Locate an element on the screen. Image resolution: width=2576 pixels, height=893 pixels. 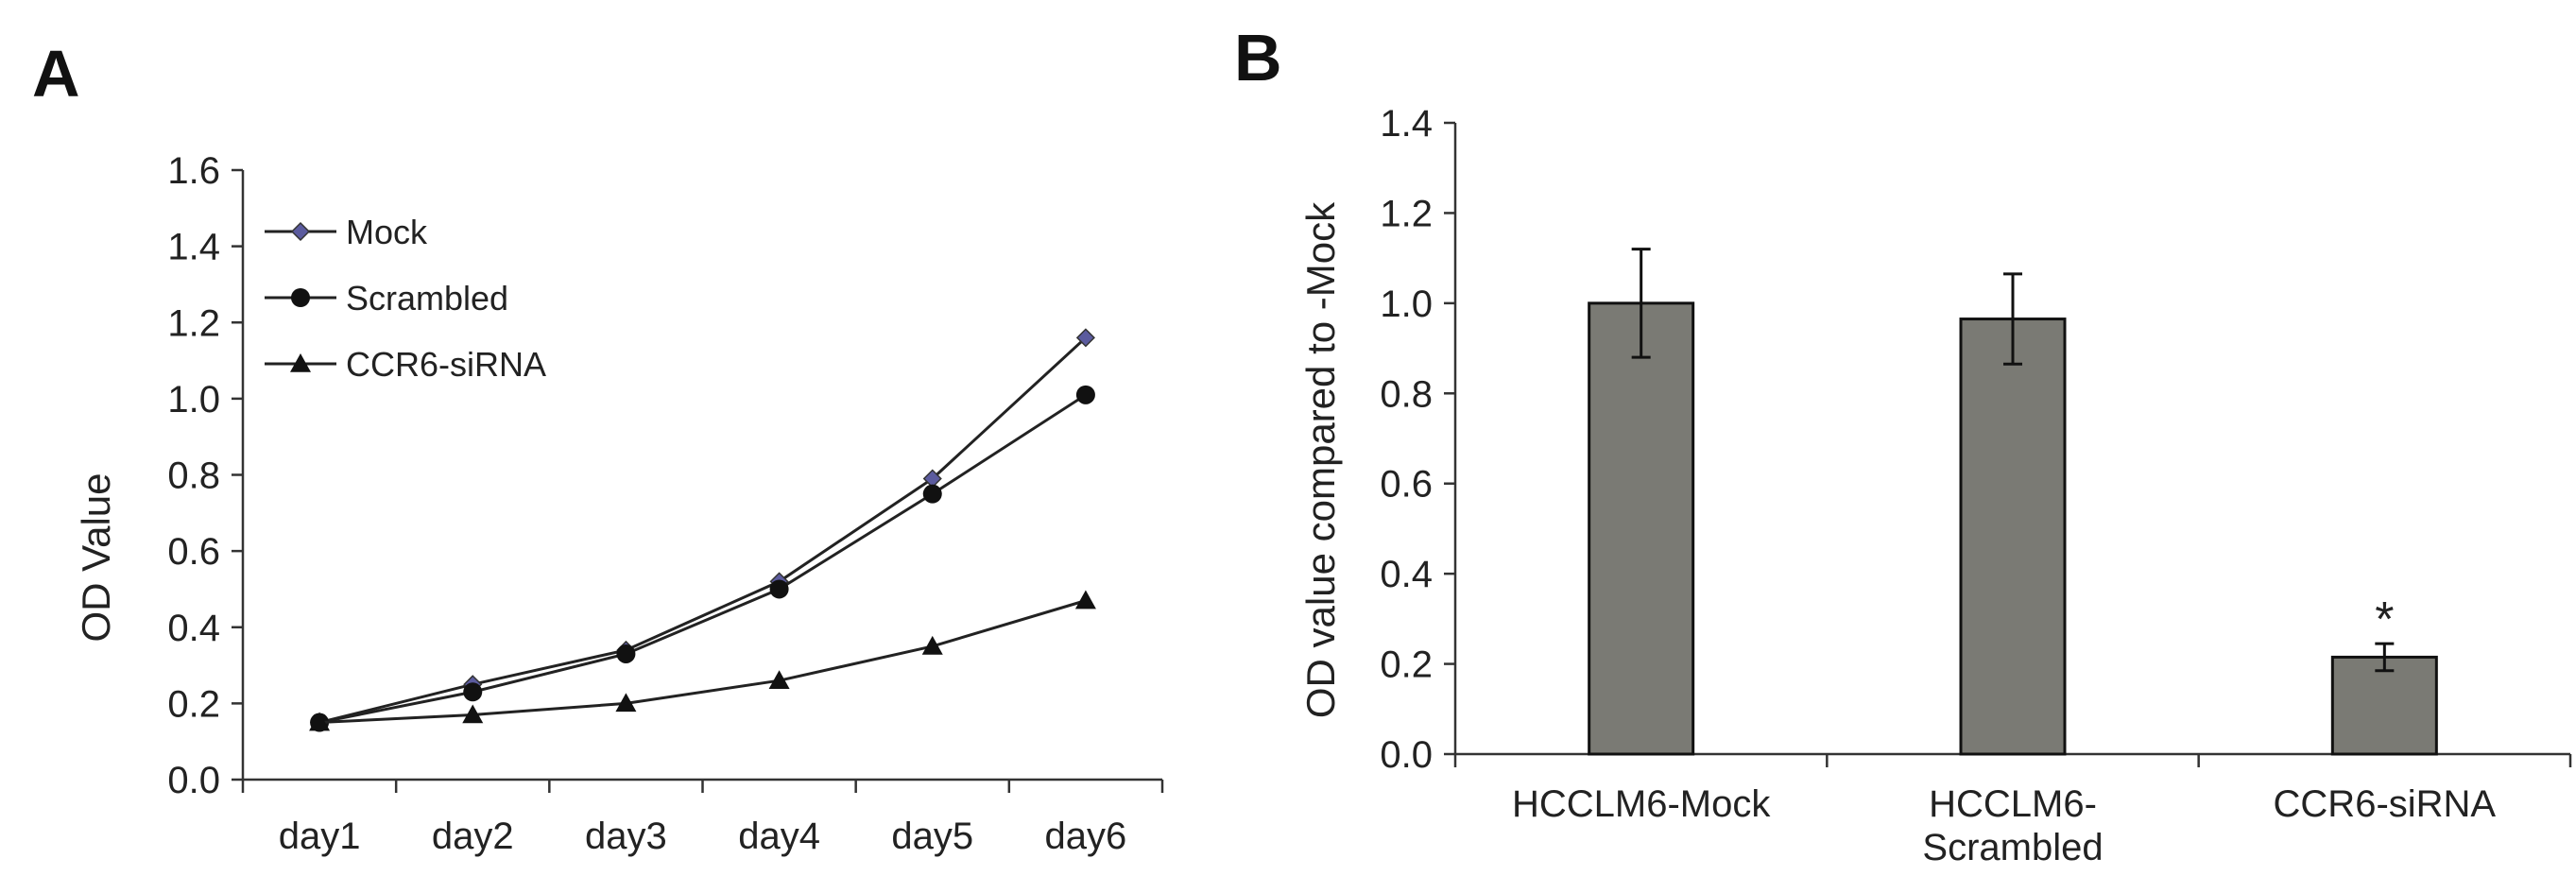
b-y-tick-label: 0.6 is located at coordinates (1406, 485).